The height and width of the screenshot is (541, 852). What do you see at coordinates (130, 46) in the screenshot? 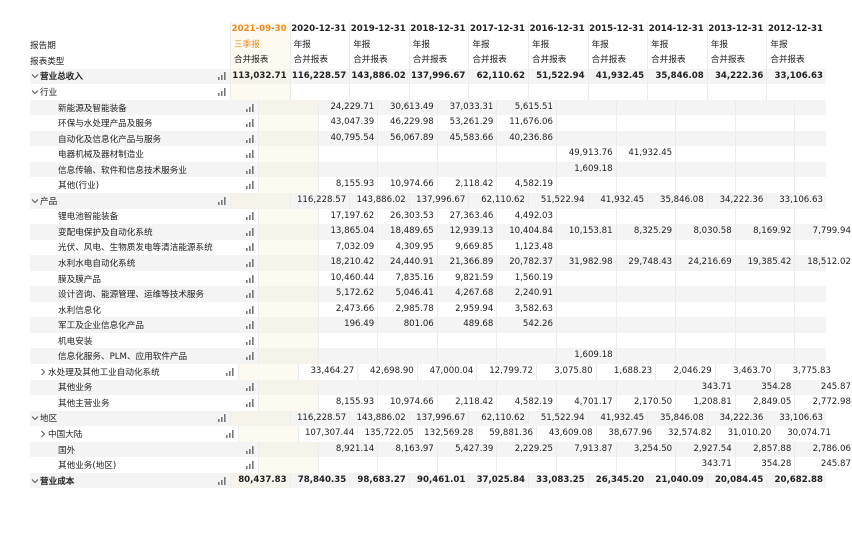
I see `row-label: 报告期` at bounding box center [130, 46].